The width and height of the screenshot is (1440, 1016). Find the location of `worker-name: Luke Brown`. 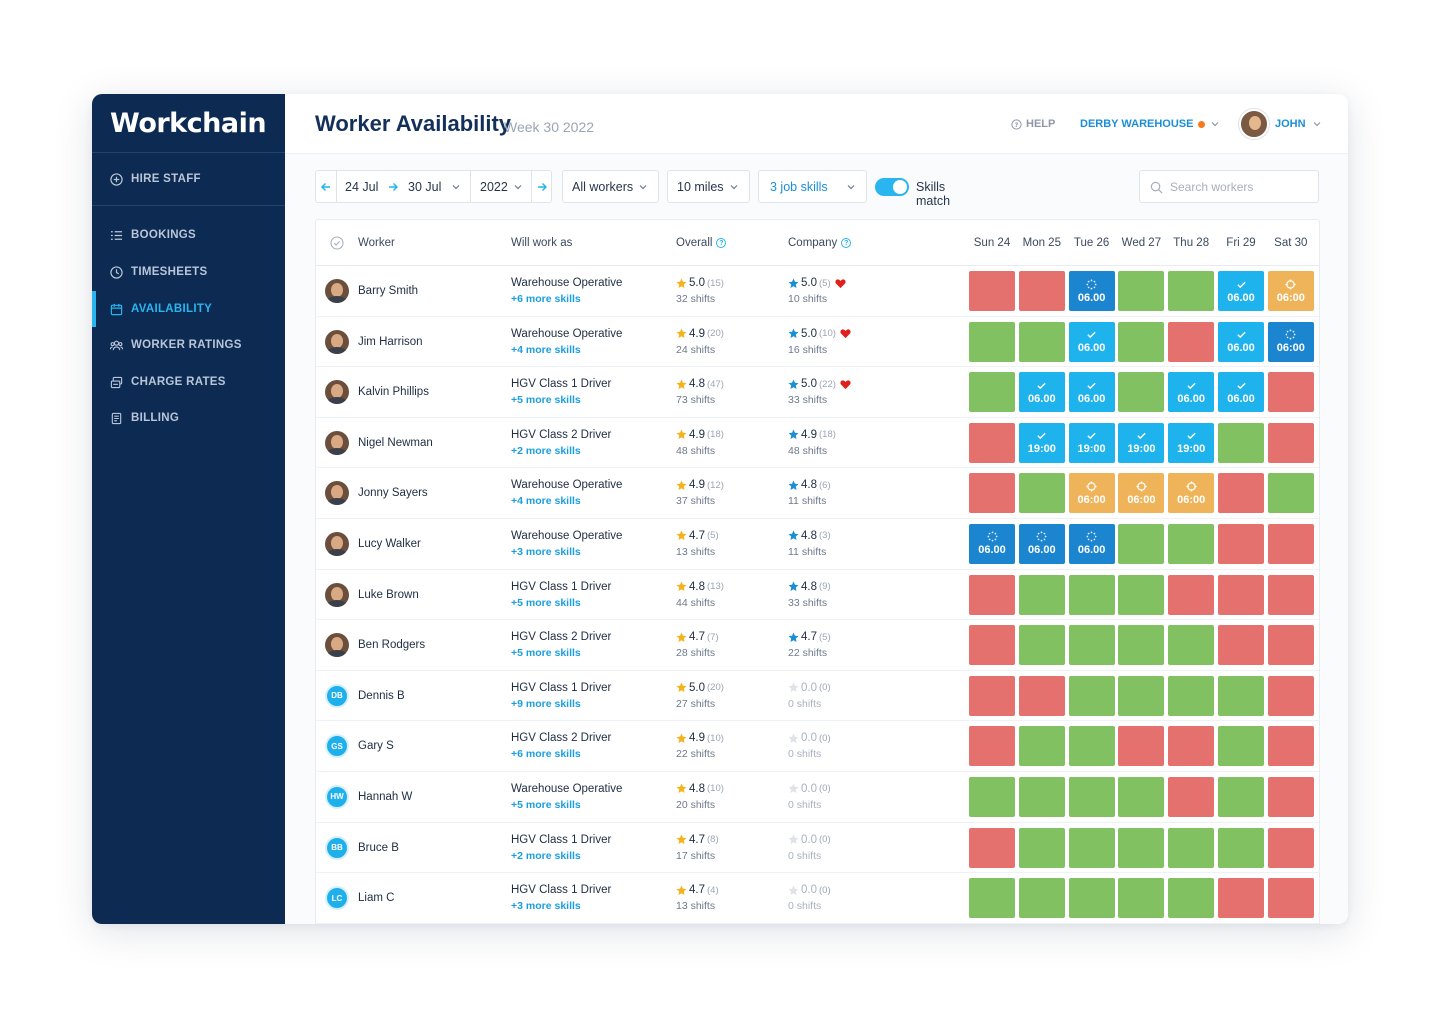

worker-name: Luke Brown is located at coordinates (388, 594).